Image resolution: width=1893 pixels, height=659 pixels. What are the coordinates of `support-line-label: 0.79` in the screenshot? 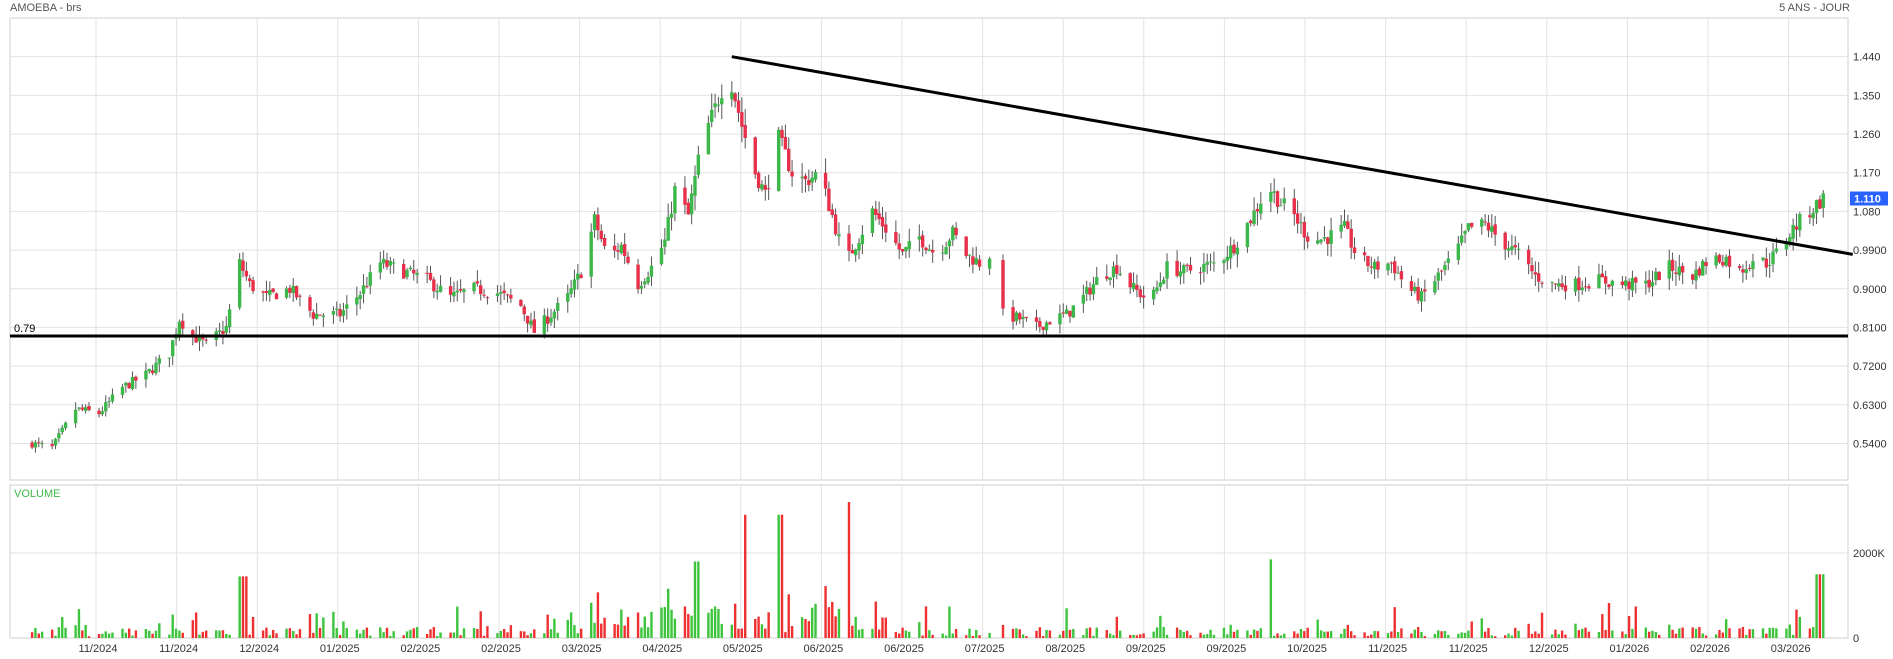 It's located at (24, 329).